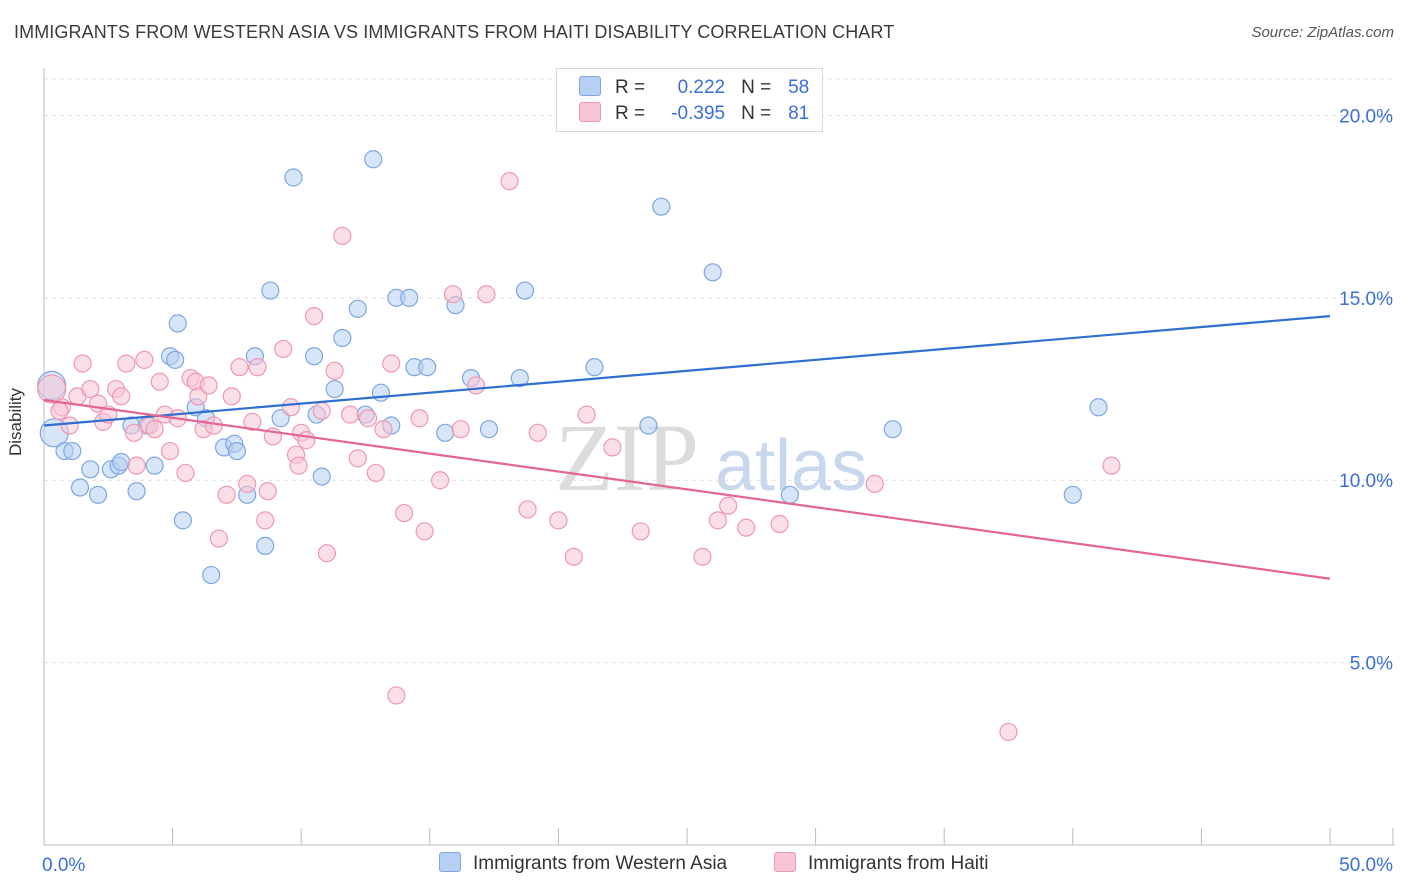  Describe the element at coordinates (898, 863) in the screenshot. I see `bottom-legend-label: Immigrants from Haiti` at that location.